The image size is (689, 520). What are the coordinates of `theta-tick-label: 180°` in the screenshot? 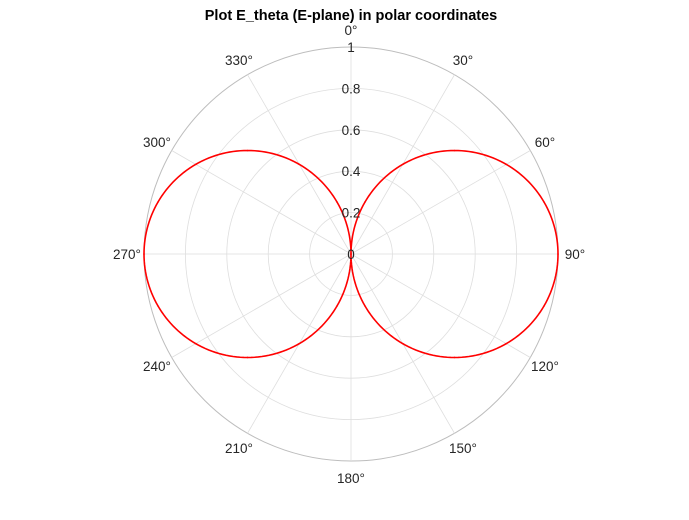 It's located at (351, 478).